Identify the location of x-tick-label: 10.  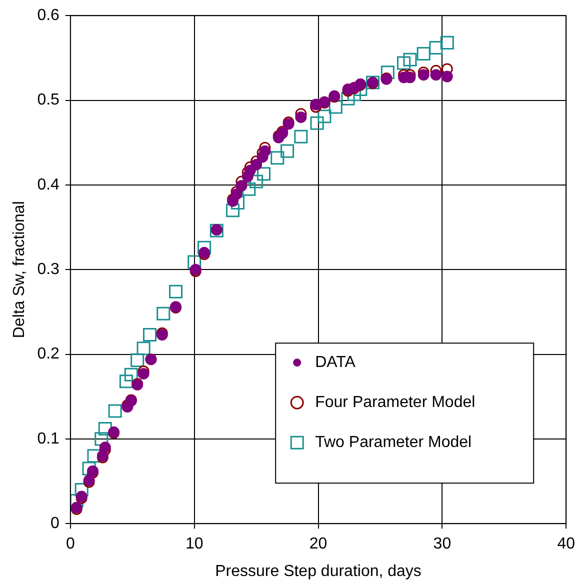
(194, 544).